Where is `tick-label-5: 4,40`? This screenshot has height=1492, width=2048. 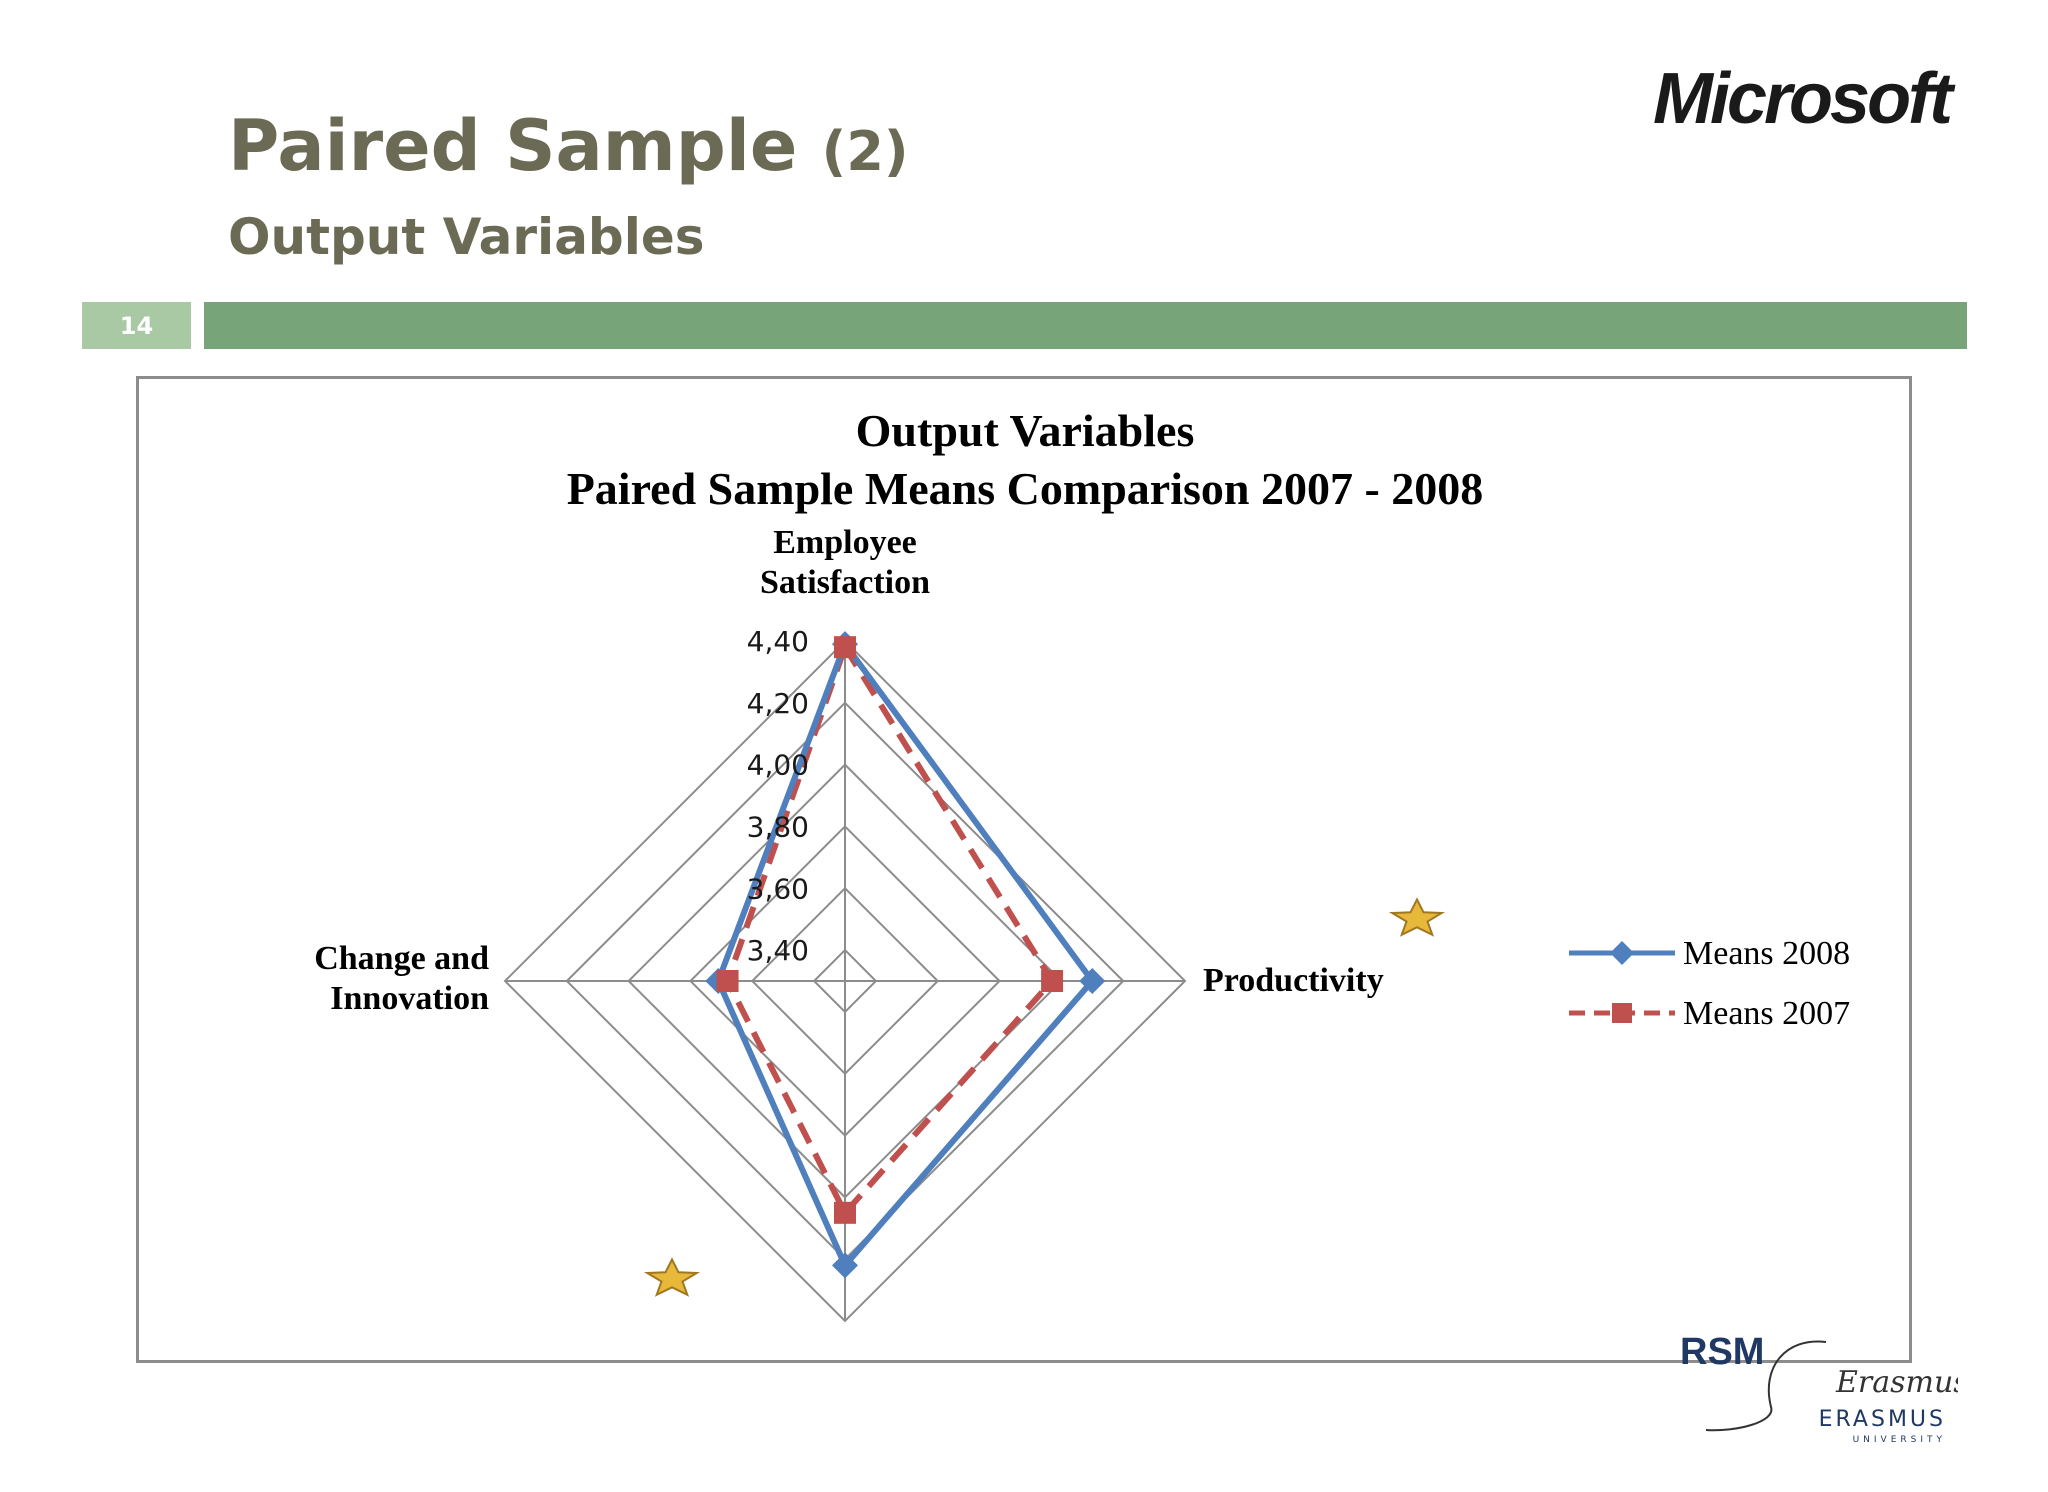
tick-label-5: 4,40 is located at coordinates (778, 641).